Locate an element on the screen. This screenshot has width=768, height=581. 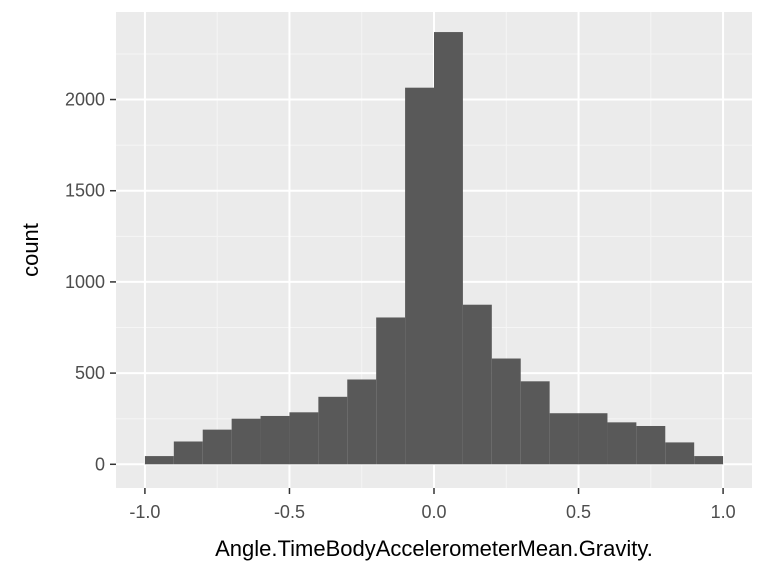
x-tick-label: 0.5 is located at coordinates (578, 512).